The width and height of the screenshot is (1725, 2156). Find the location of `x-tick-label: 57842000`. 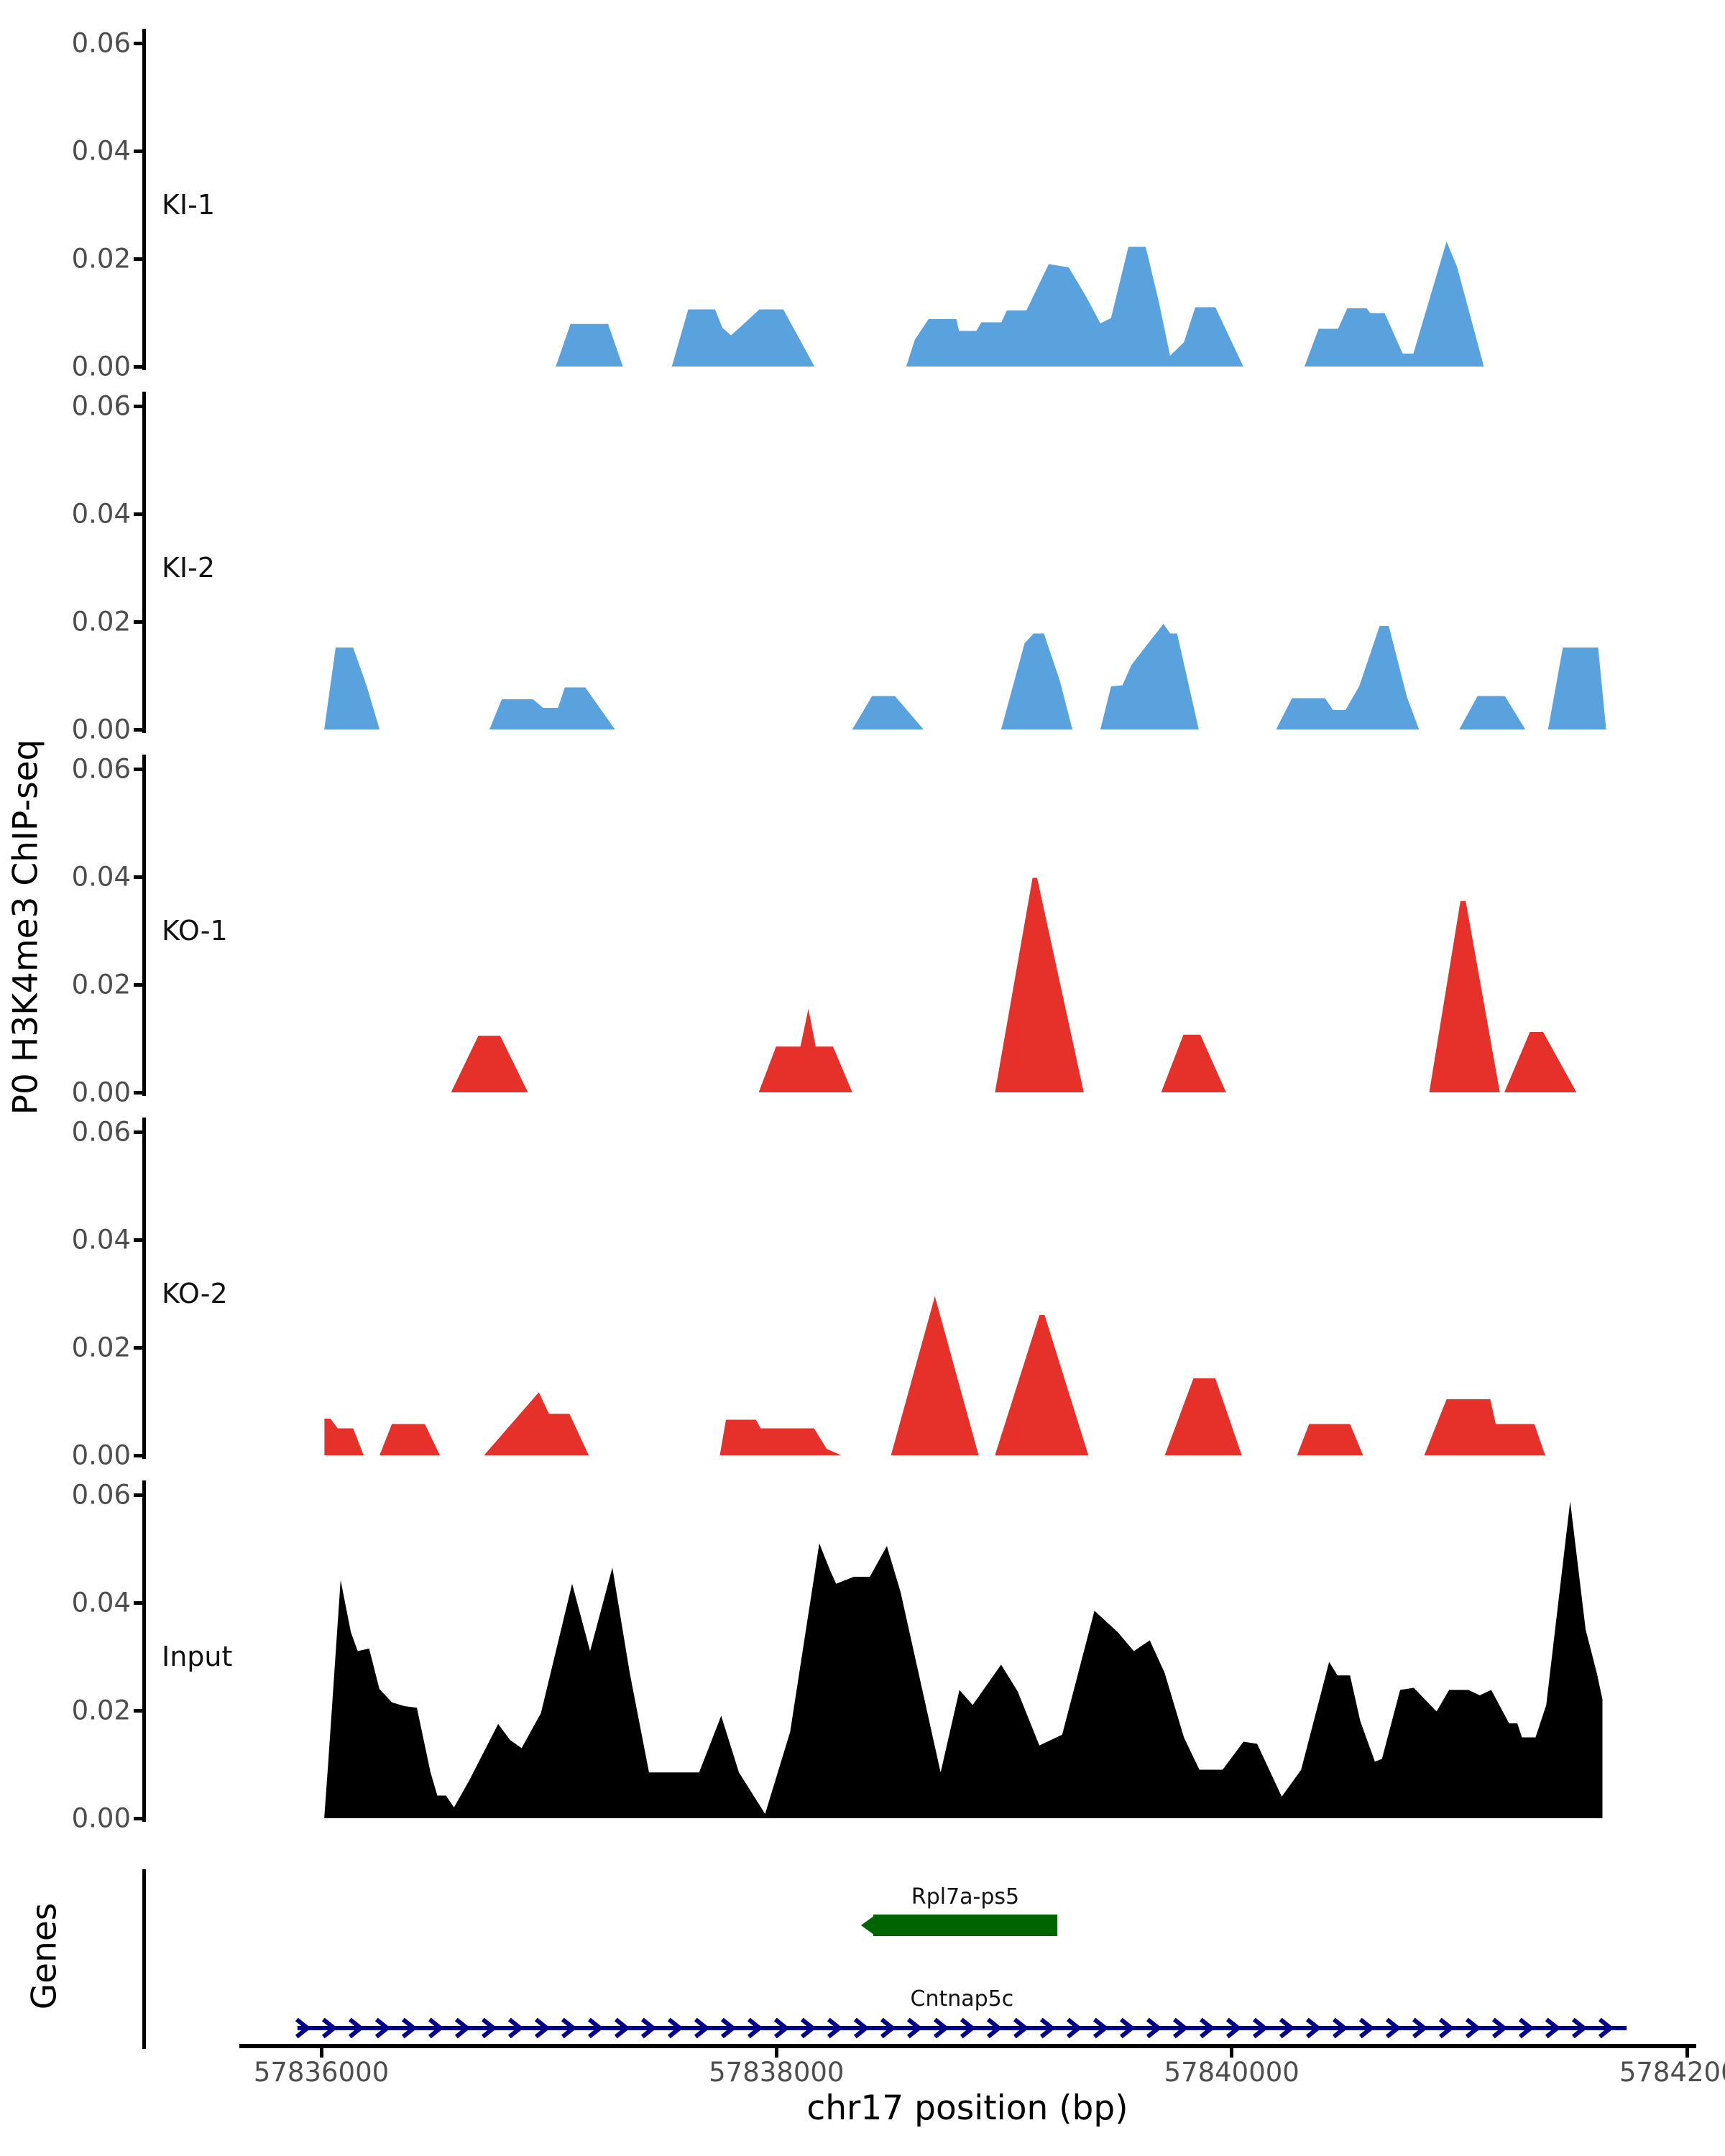

x-tick-label: 57842000 is located at coordinates (1672, 2072).